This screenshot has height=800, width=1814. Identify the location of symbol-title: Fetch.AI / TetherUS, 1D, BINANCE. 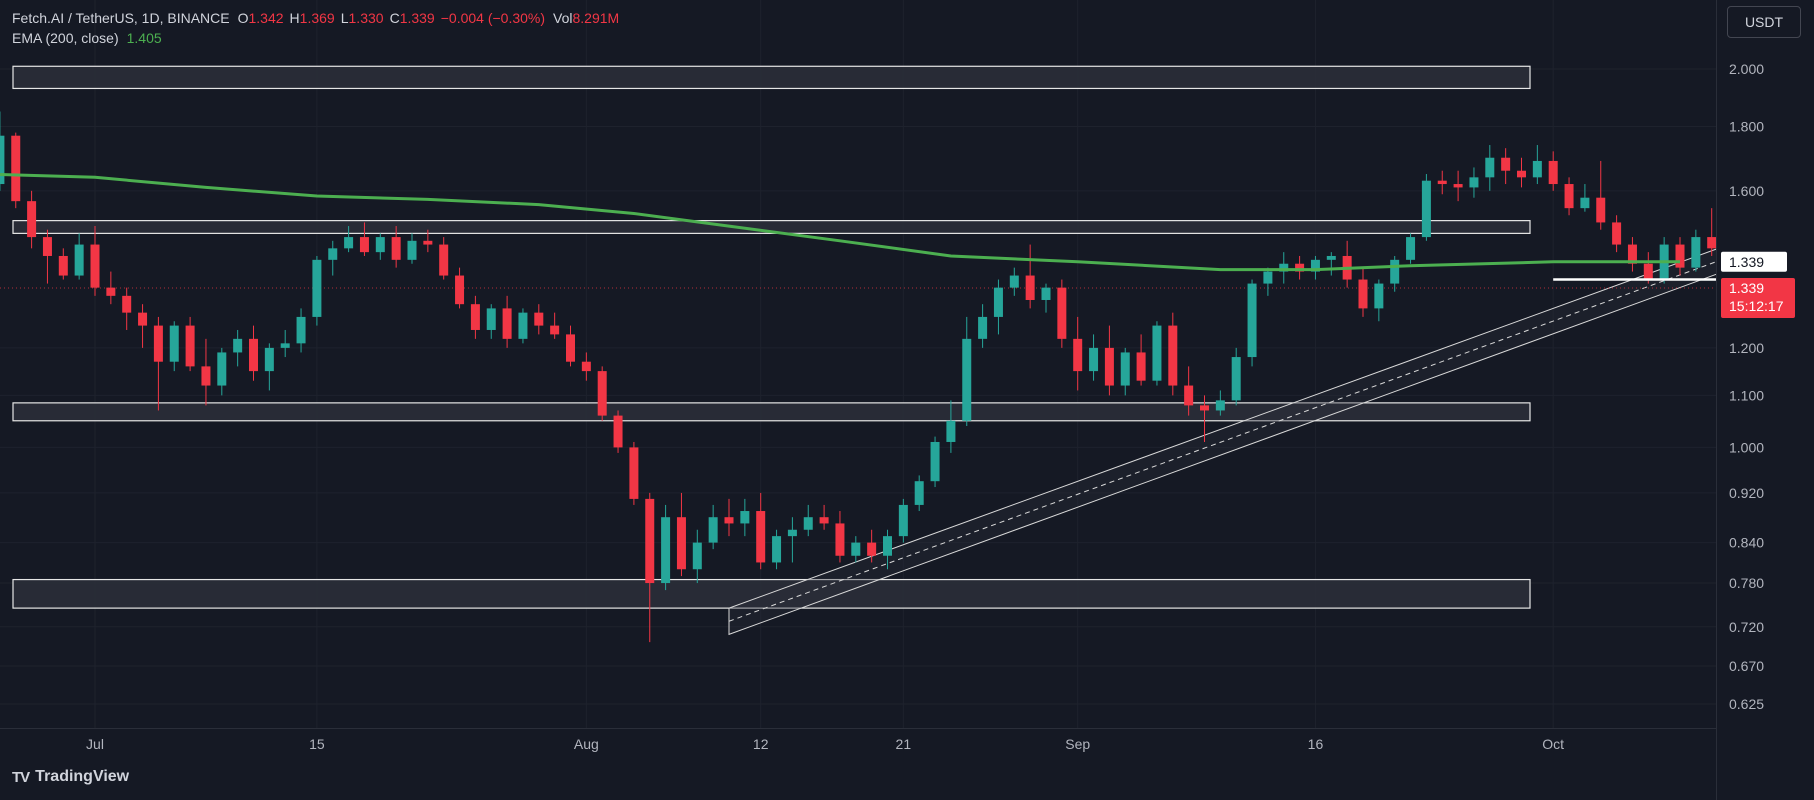
(121, 18).